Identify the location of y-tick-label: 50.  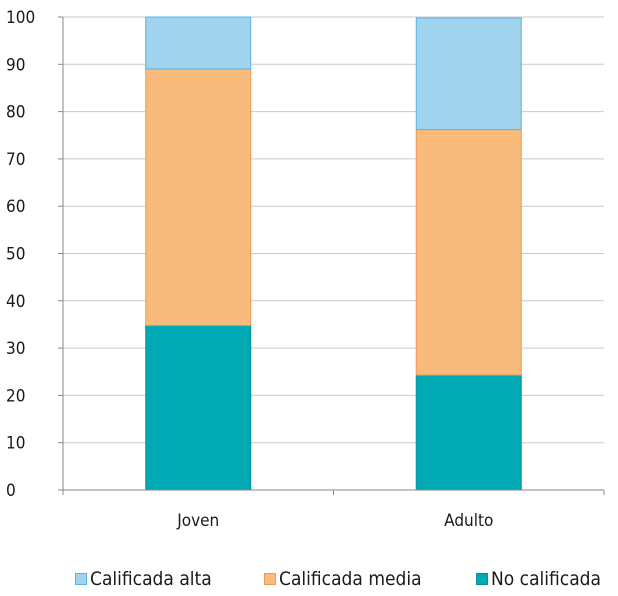
(15, 255).